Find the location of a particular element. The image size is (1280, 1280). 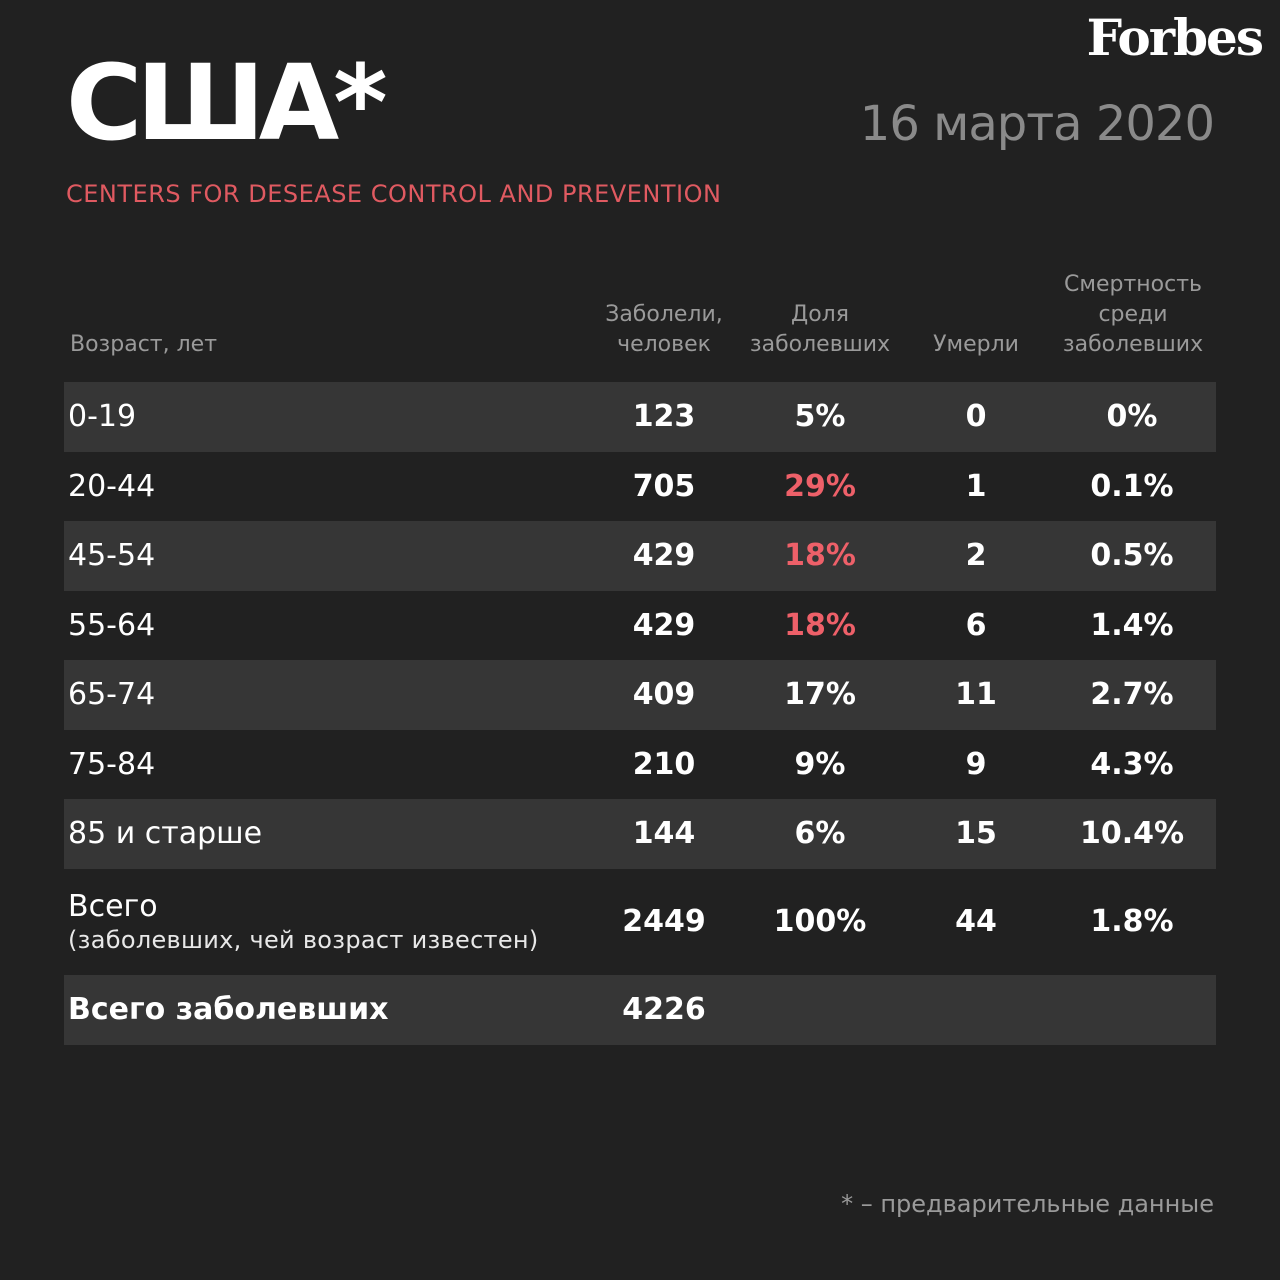

header-cases-line1: Заболели, is located at coordinates (664, 314).